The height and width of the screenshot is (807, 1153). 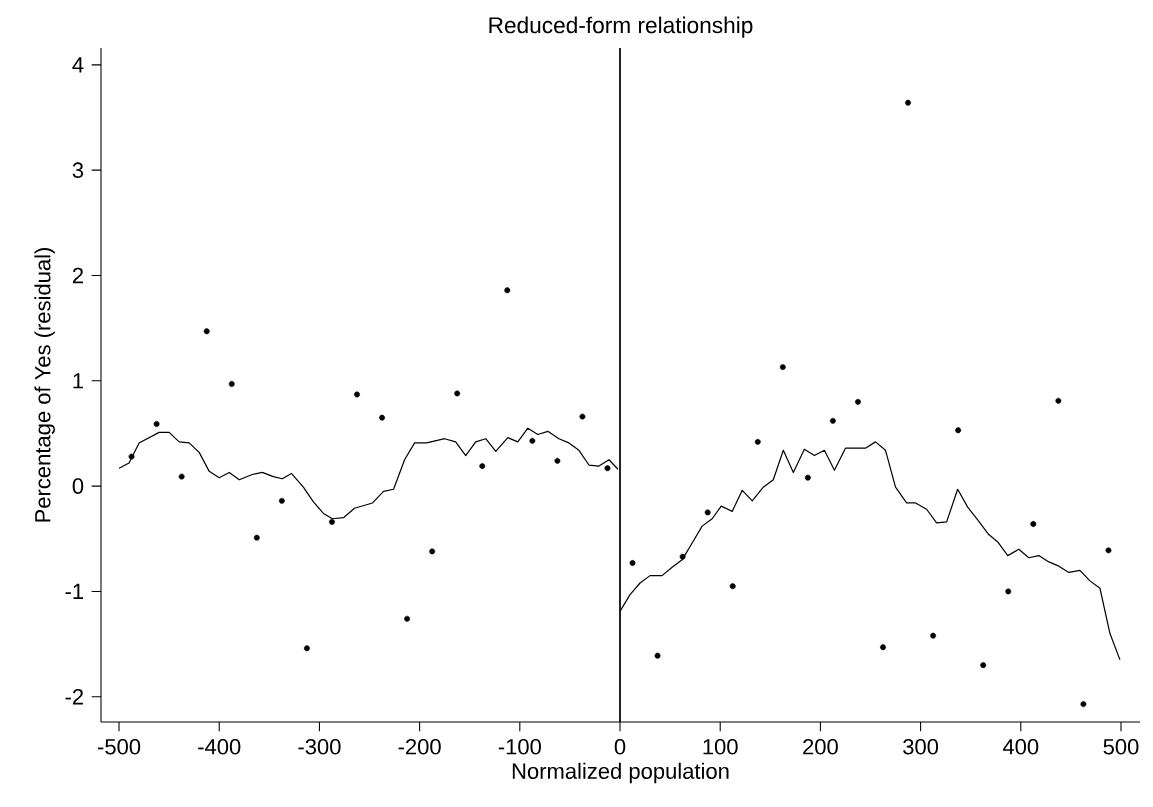 What do you see at coordinates (1121, 746) in the screenshot?
I see `x-tick-label: 500` at bounding box center [1121, 746].